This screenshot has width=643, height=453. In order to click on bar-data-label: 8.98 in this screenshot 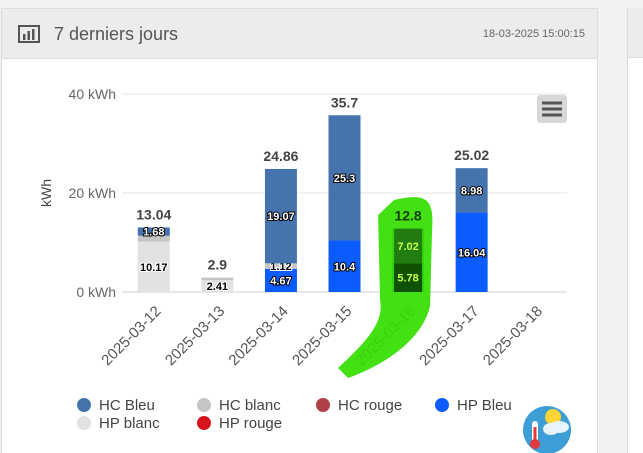, I will do `click(471, 191)`.